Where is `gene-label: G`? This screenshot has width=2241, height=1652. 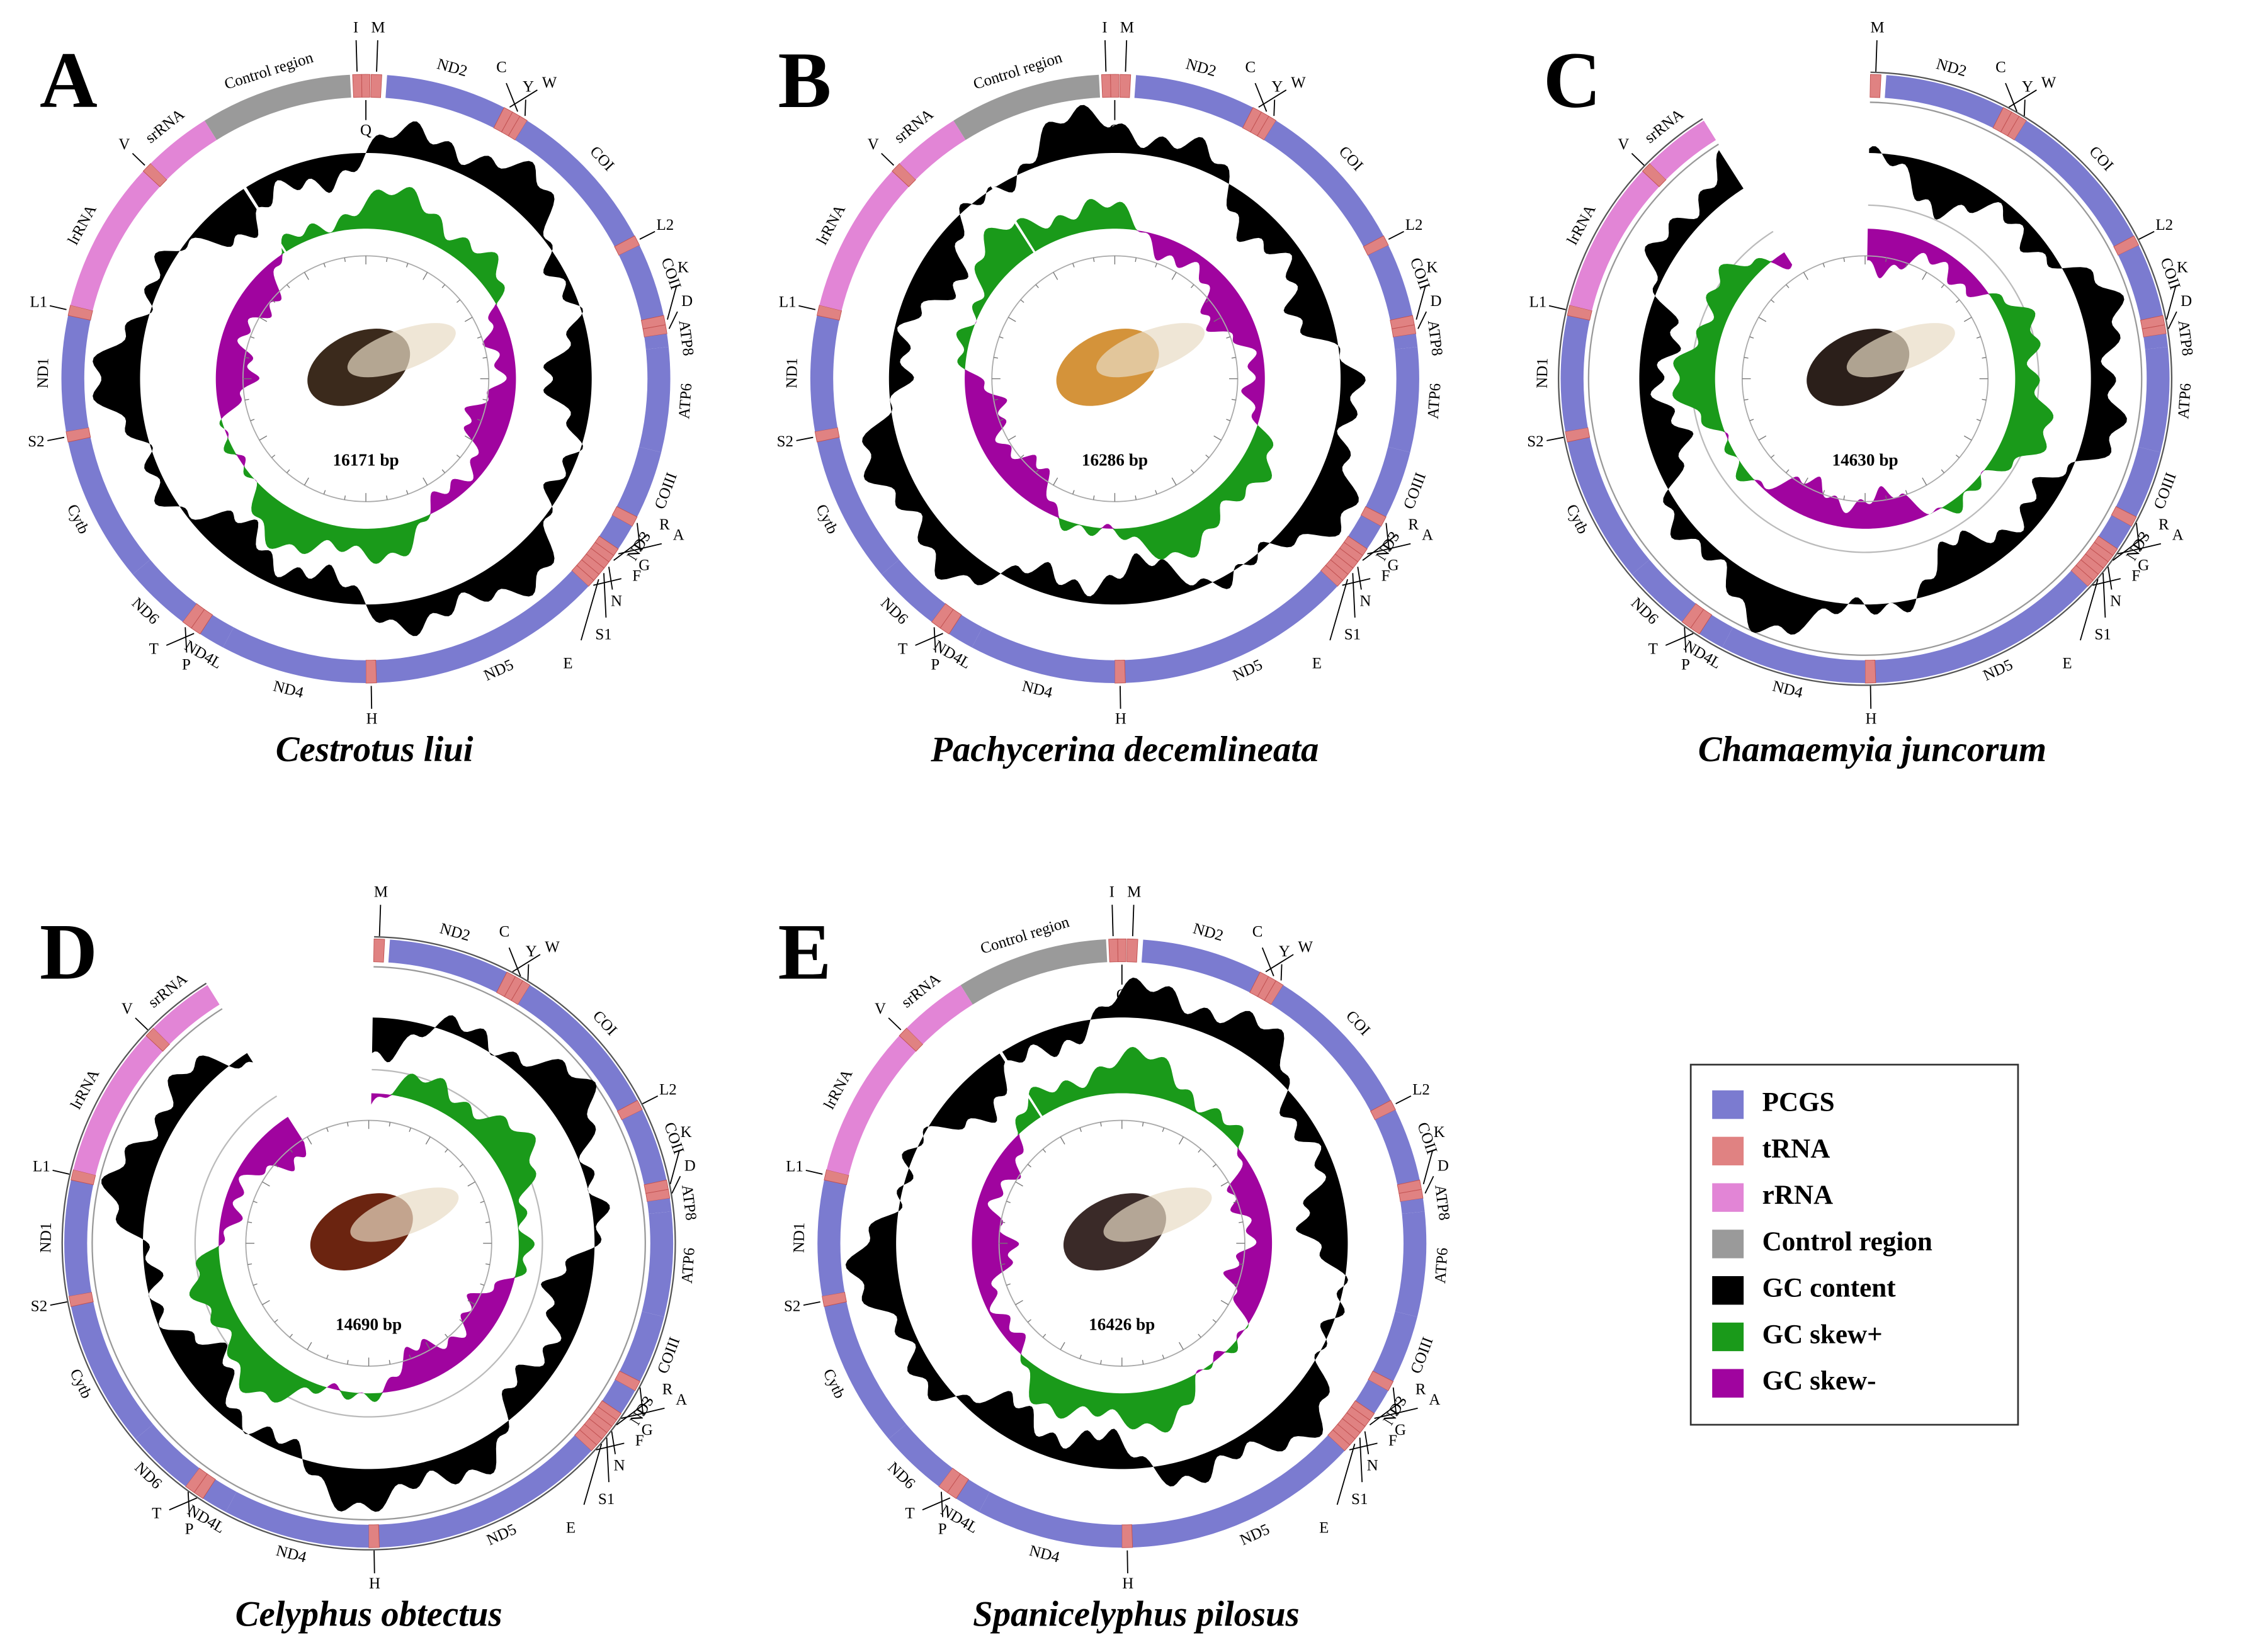 gene-label: G is located at coordinates (2143, 565).